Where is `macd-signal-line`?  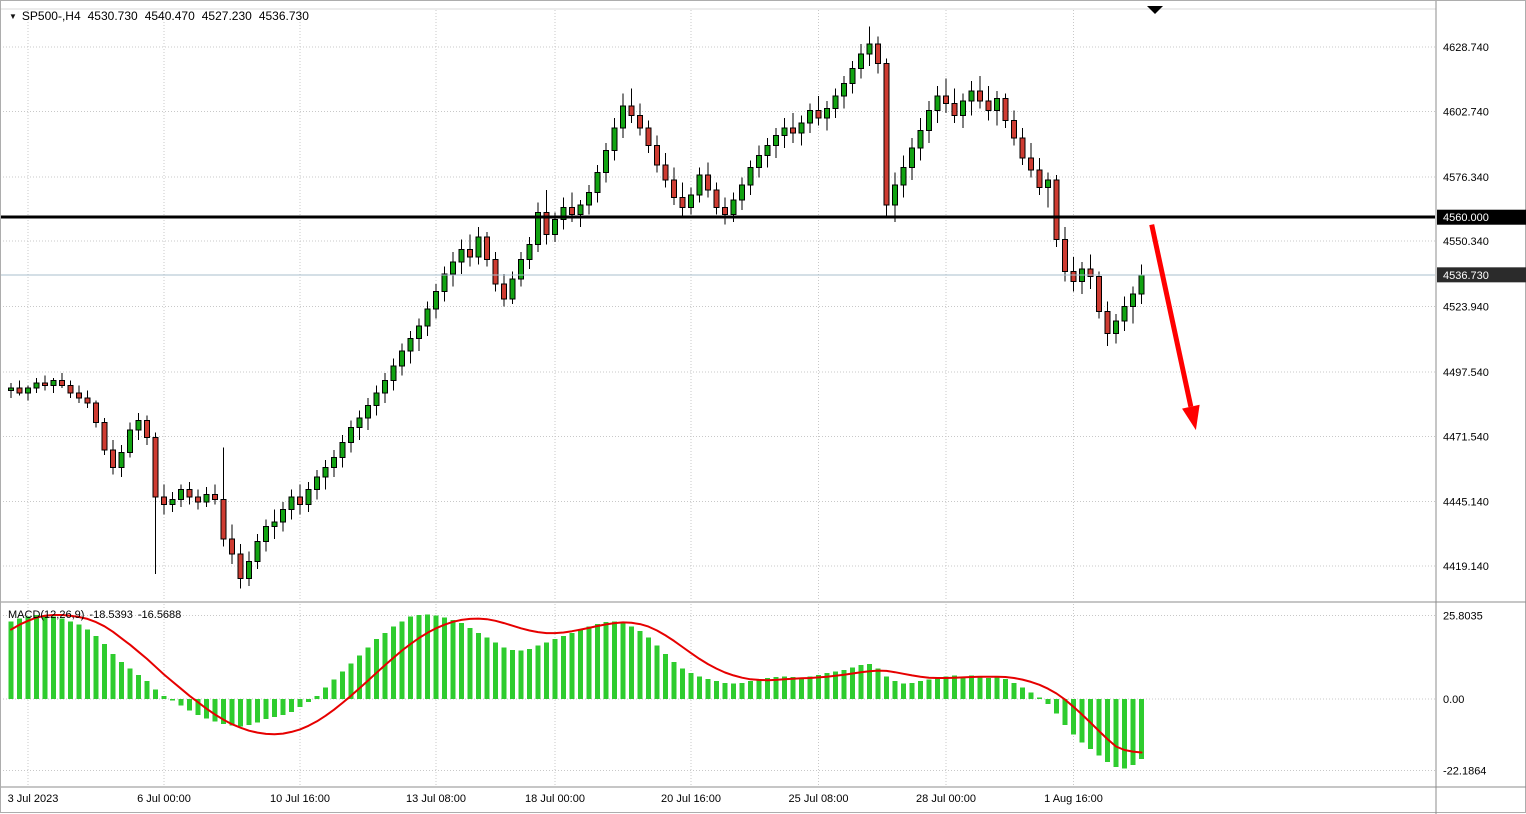 macd-signal-line is located at coordinates (576, 684).